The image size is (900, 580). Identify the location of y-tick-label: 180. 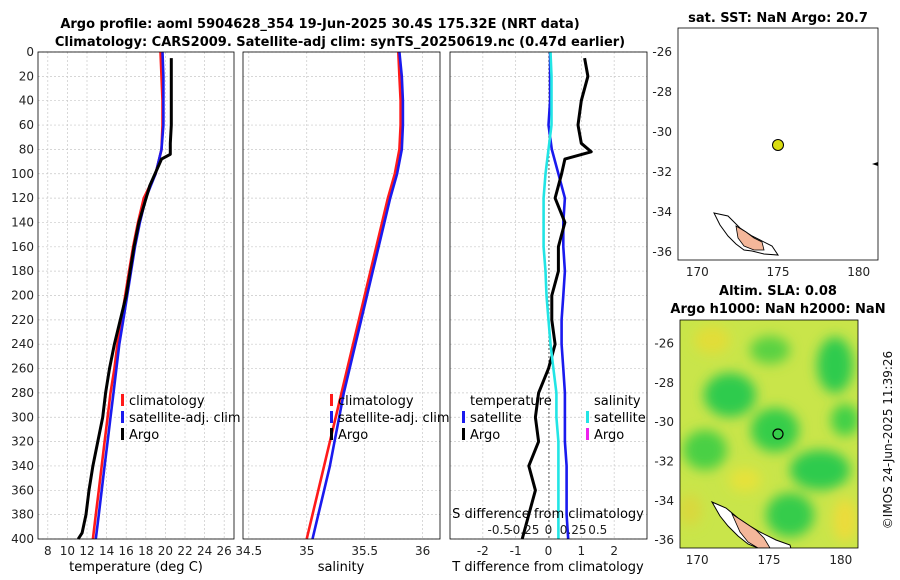
(22, 271).